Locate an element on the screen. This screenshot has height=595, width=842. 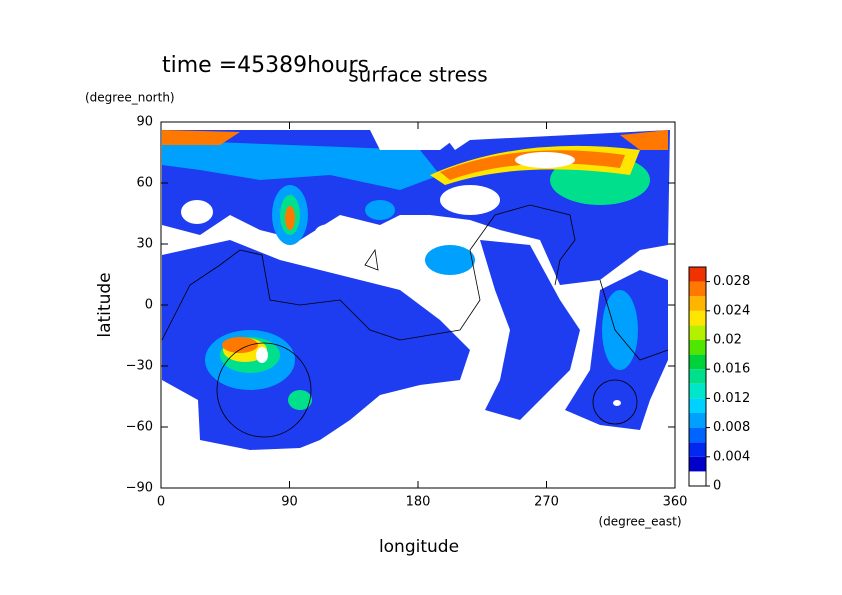
colorbar-tick-label: 0.024 is located at coordinates (731, 310).